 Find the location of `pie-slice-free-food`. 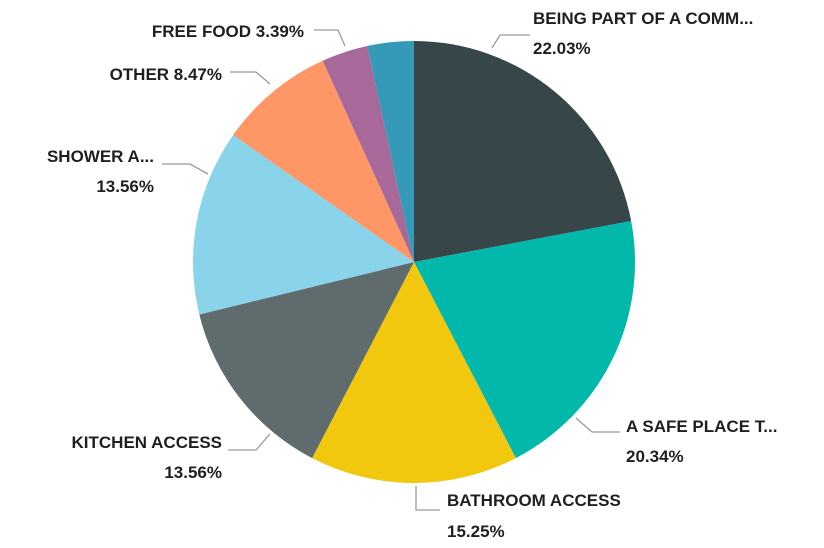

pie-slice-free-food is located at coordinates (368, 154).